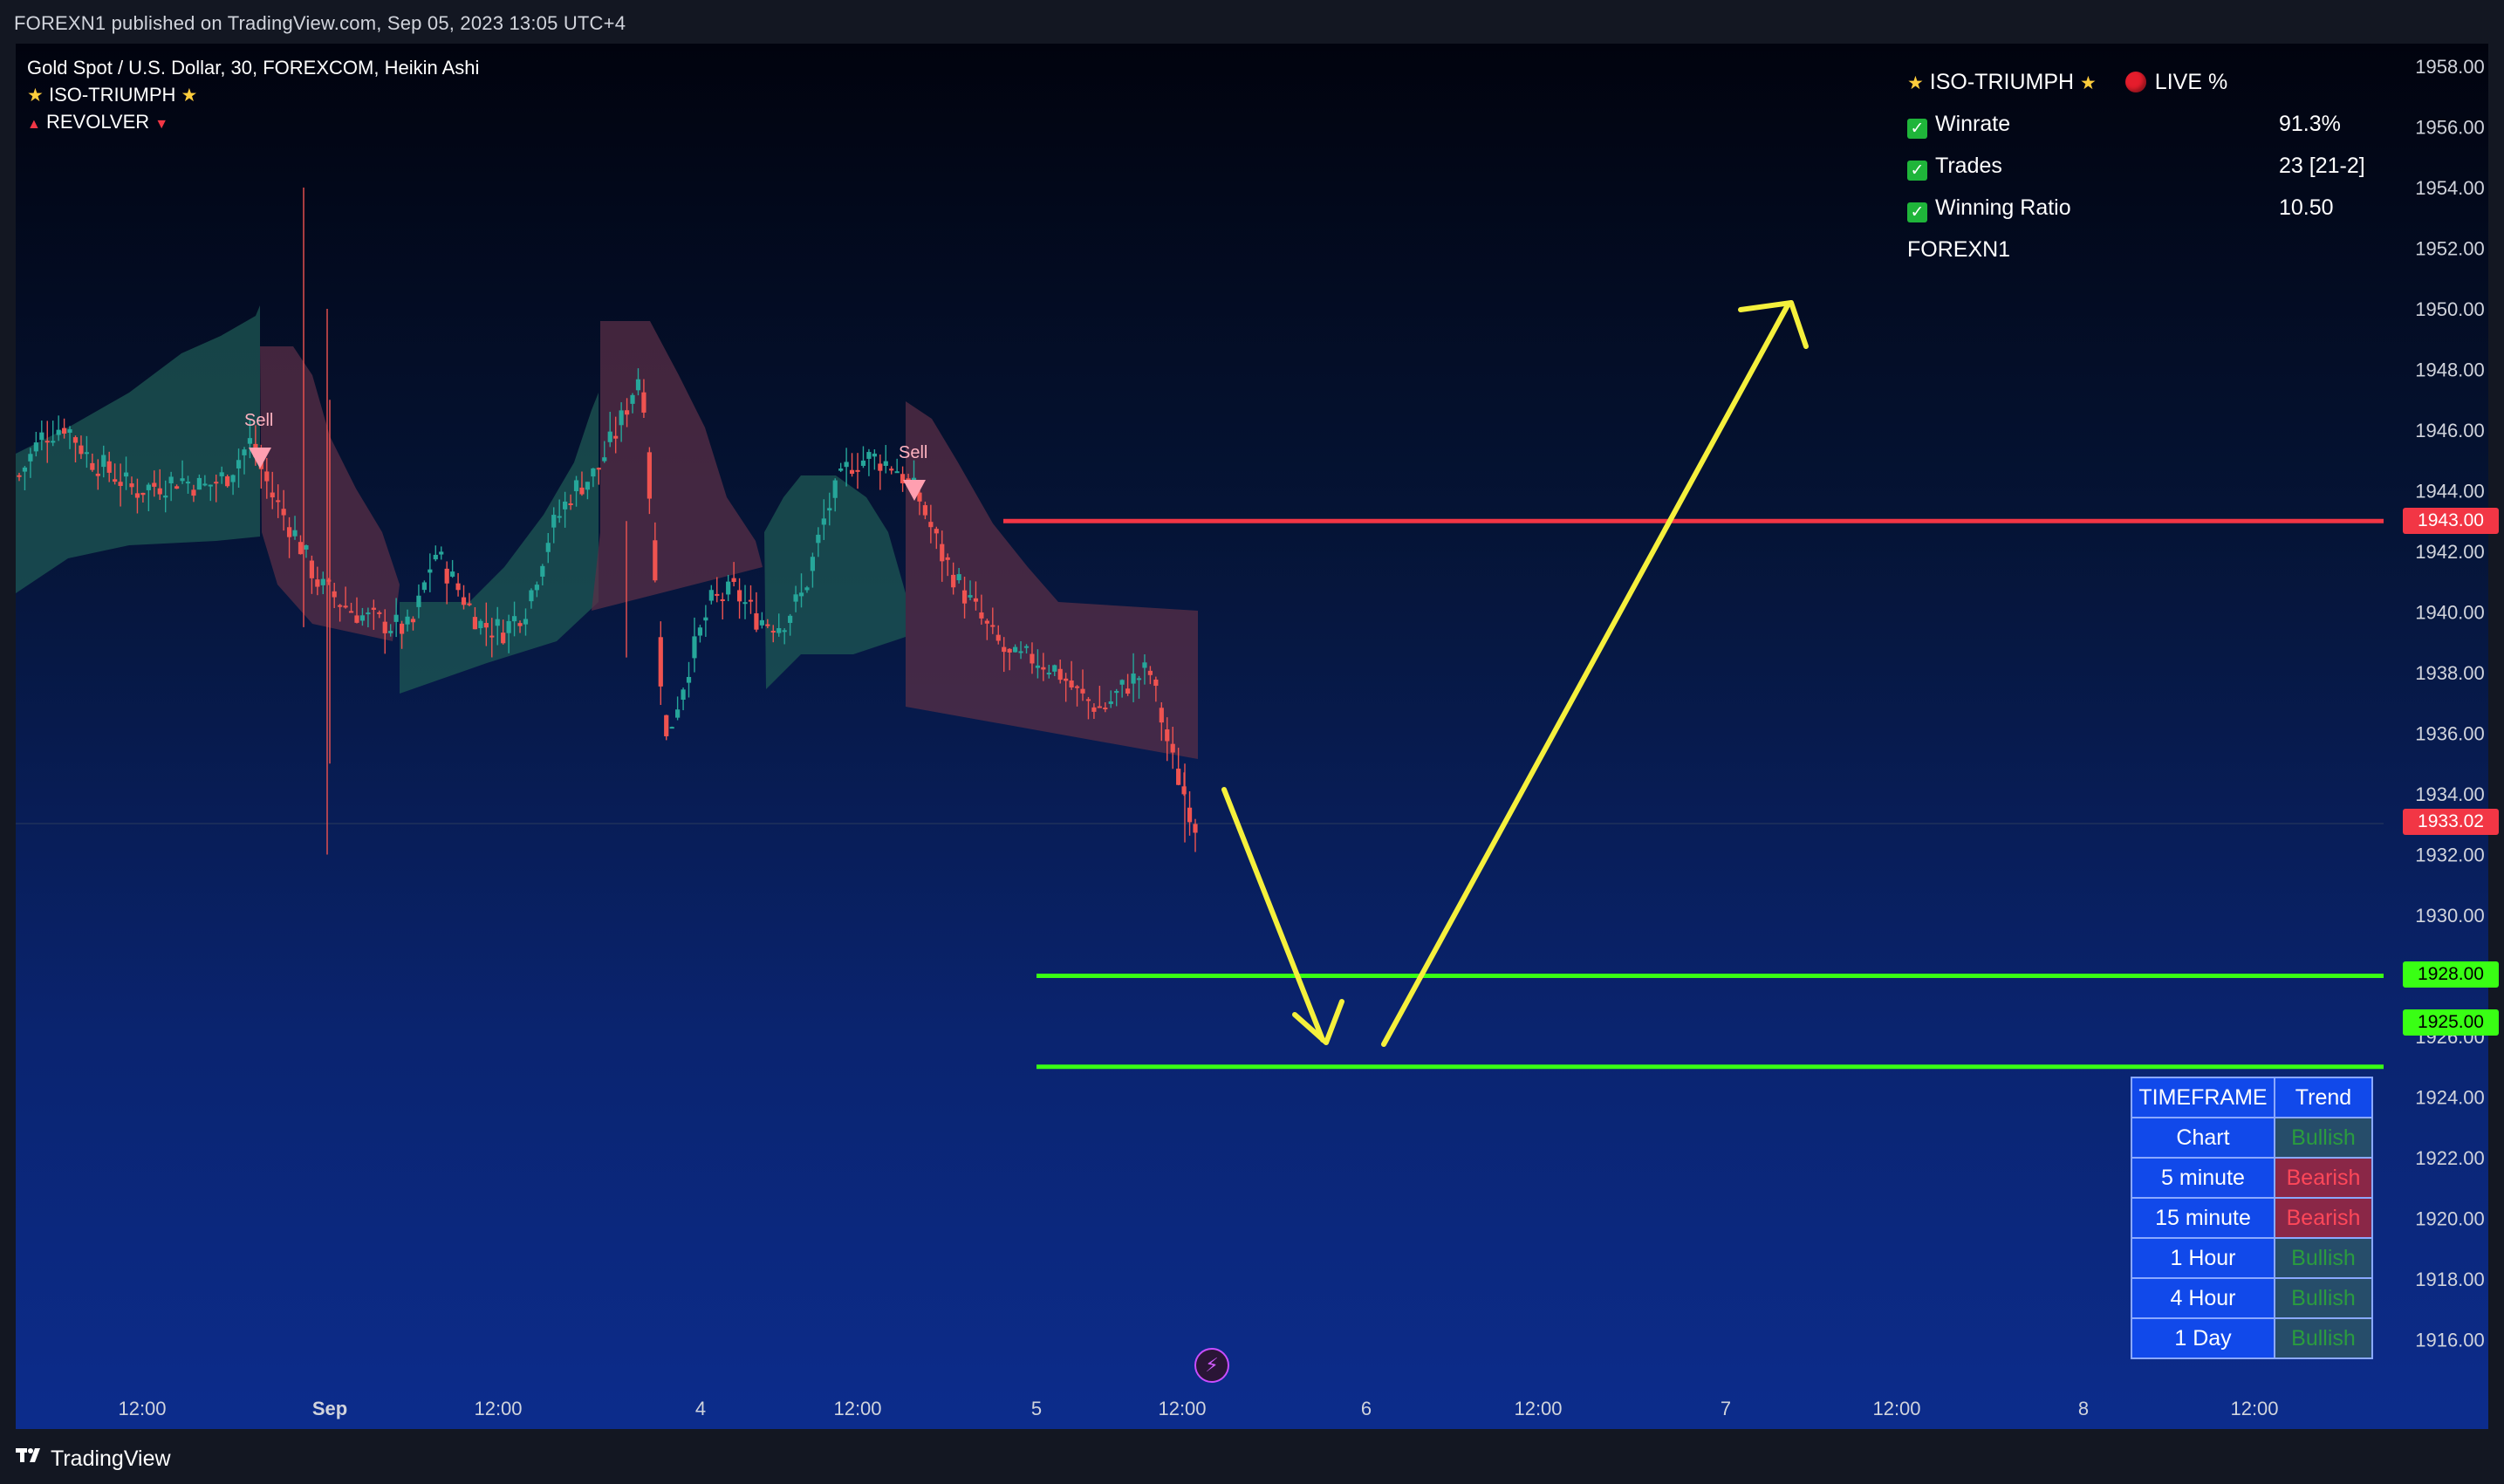 The height and width of the screenshot is (1484, 2504). I want to click on table-row: 15 minute Bearish, so click(2252, 1218).